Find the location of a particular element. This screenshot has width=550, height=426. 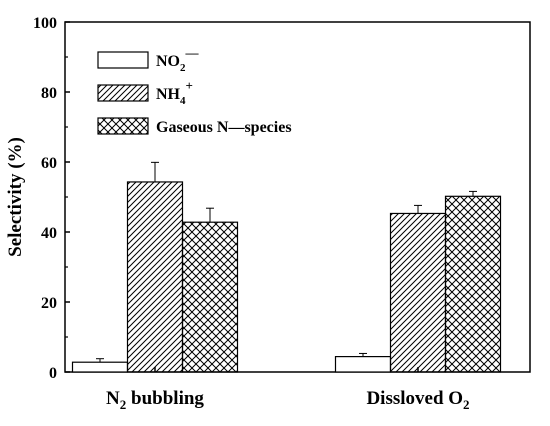

x-tick-label: Dissloved O2 is located at coordinates (417, 400).